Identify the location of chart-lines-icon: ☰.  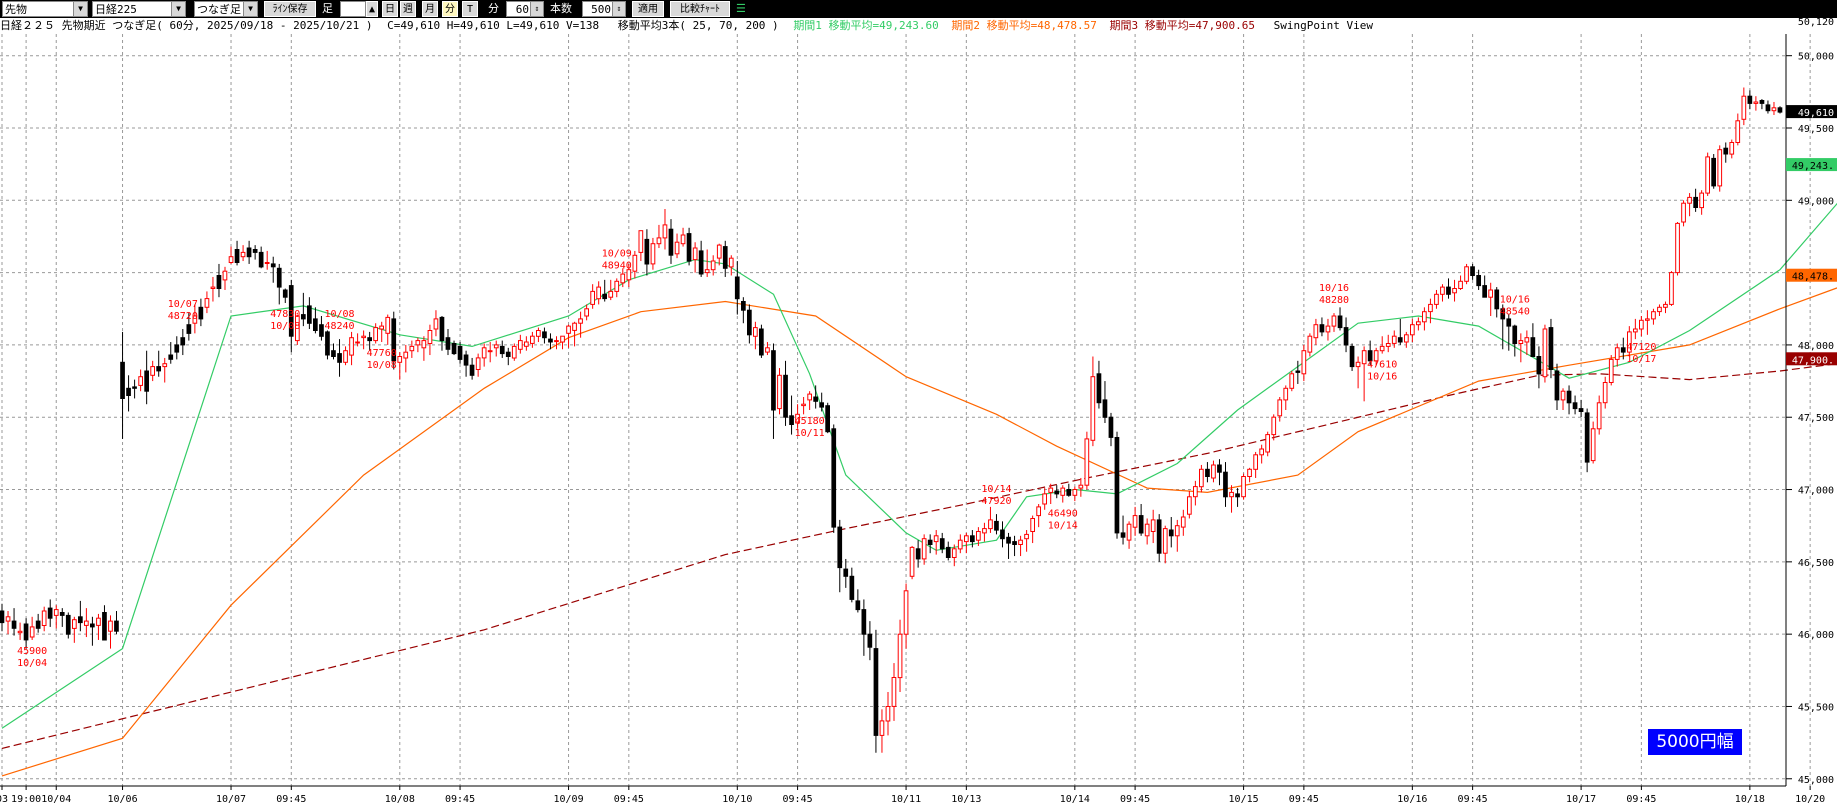
(741, 8).